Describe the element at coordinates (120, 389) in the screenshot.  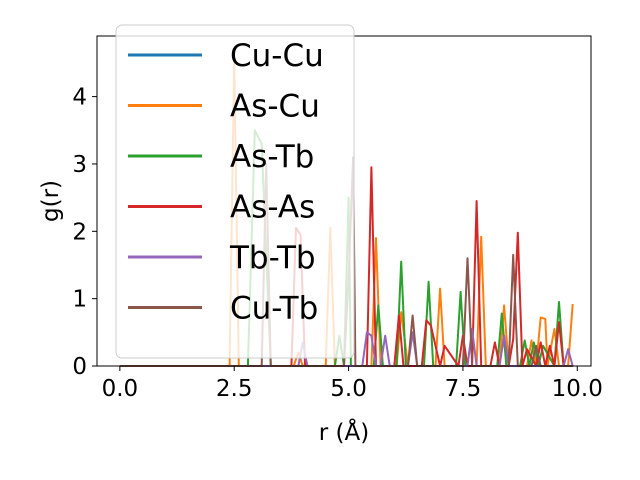
I see `x-tick-label: 0.0` at that location.